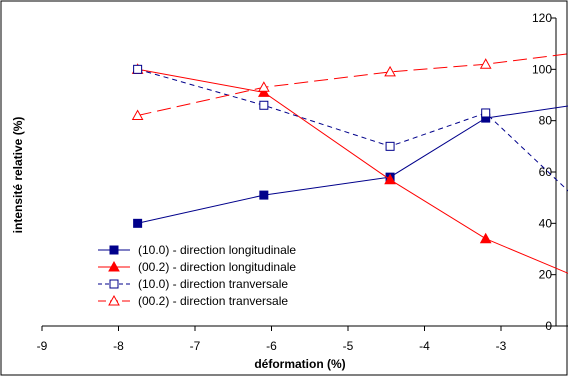 This screenshot has height=381, width=568. I want to click on y-tick-label: 60, so click(546, 172).